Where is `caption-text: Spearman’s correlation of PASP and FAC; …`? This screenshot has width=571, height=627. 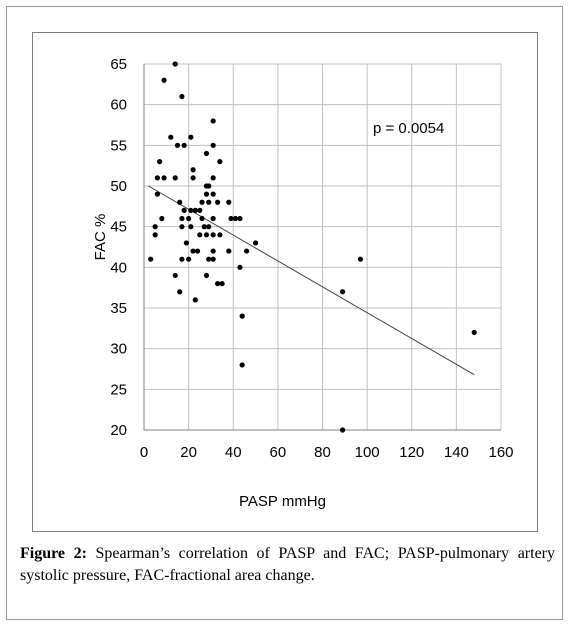
caption-text: Spearman’s correlation of PASP and FAC; … is located at coordinates (288, 564).